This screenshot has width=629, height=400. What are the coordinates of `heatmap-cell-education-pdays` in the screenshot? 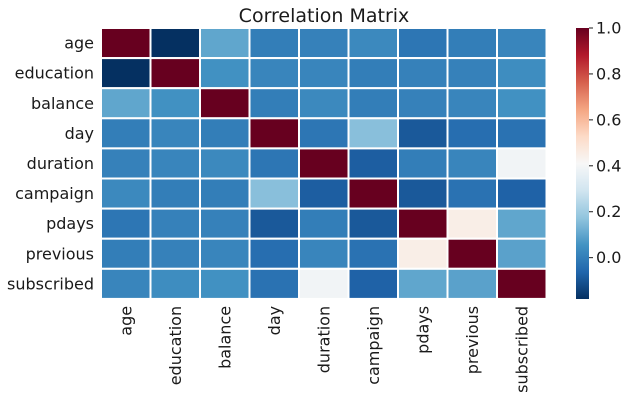 It's located at (423, 73).